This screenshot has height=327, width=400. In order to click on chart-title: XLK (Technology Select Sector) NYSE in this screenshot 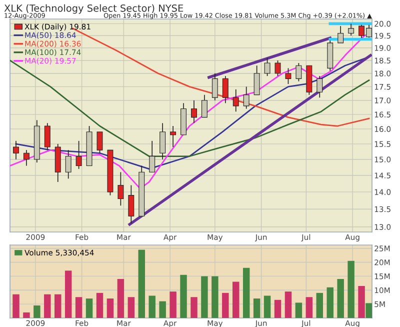, I will do `click(94, 9)`.